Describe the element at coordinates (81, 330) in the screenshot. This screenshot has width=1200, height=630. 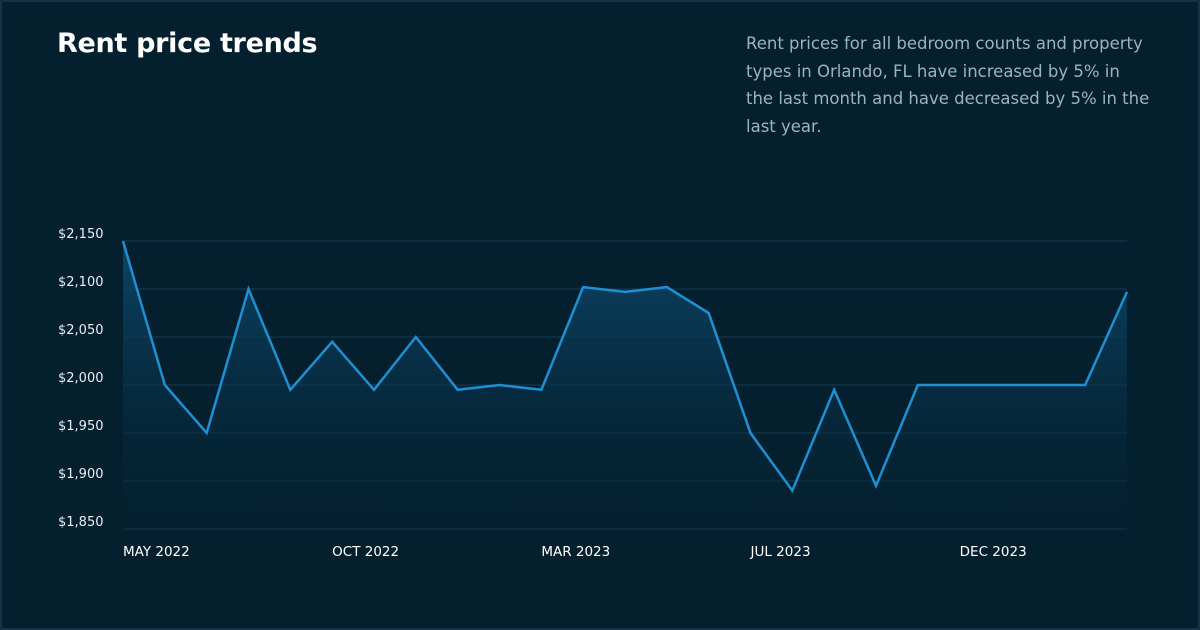
I see `y-tick-label: $2,050` at that location.